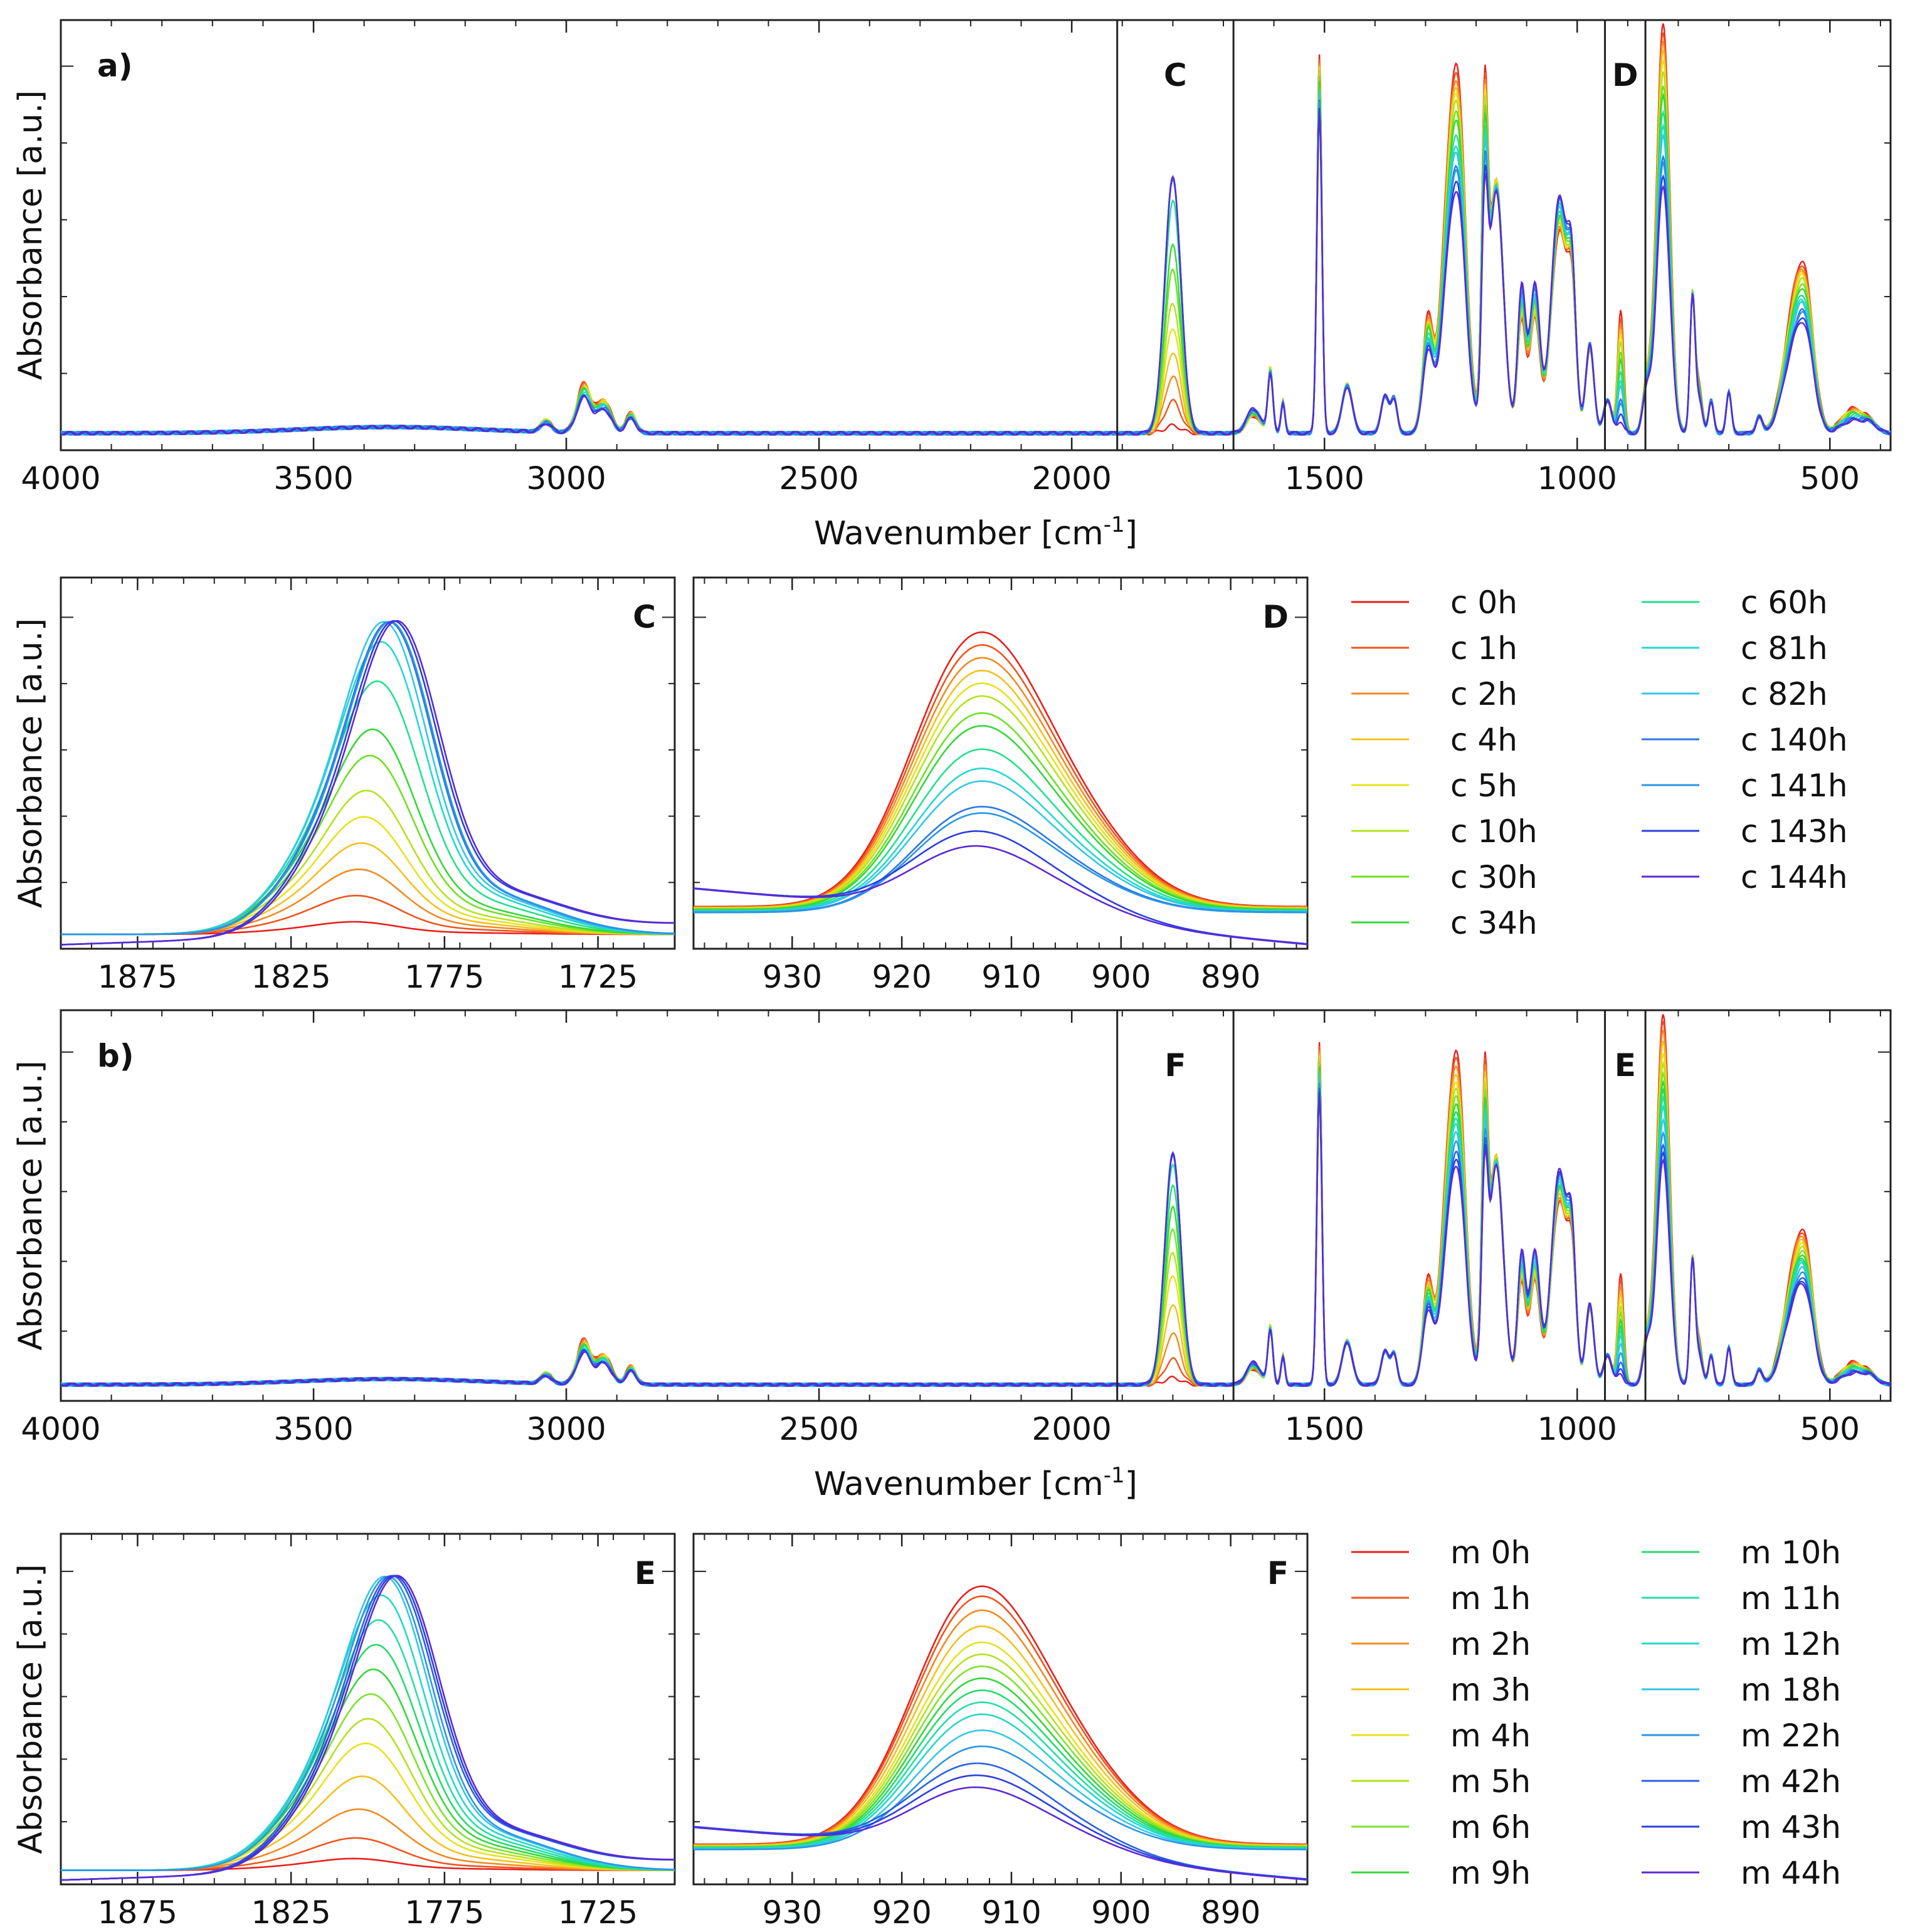 Image resolution: width=1910 pixels, height=1932 pixels. I want to click on legend-item: m 2h, so click(1441, 1644).